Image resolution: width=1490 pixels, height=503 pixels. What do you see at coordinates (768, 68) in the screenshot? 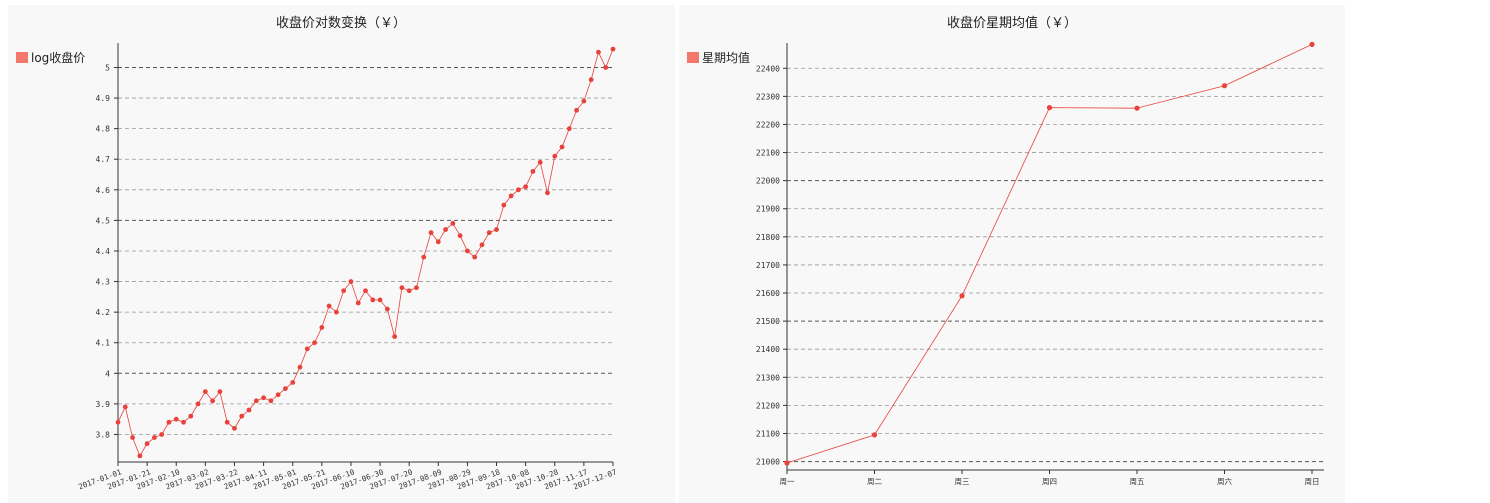
I see `y-tick-label: 22400` at bounding box center [768, 68].